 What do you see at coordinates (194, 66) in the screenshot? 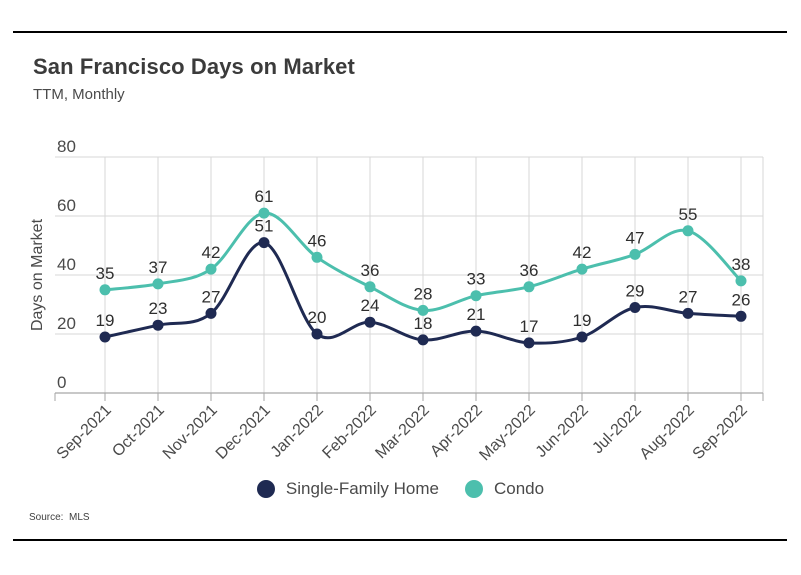
I see `chart-title: San Francisco Days on Market` at bounding box center [194, 66].